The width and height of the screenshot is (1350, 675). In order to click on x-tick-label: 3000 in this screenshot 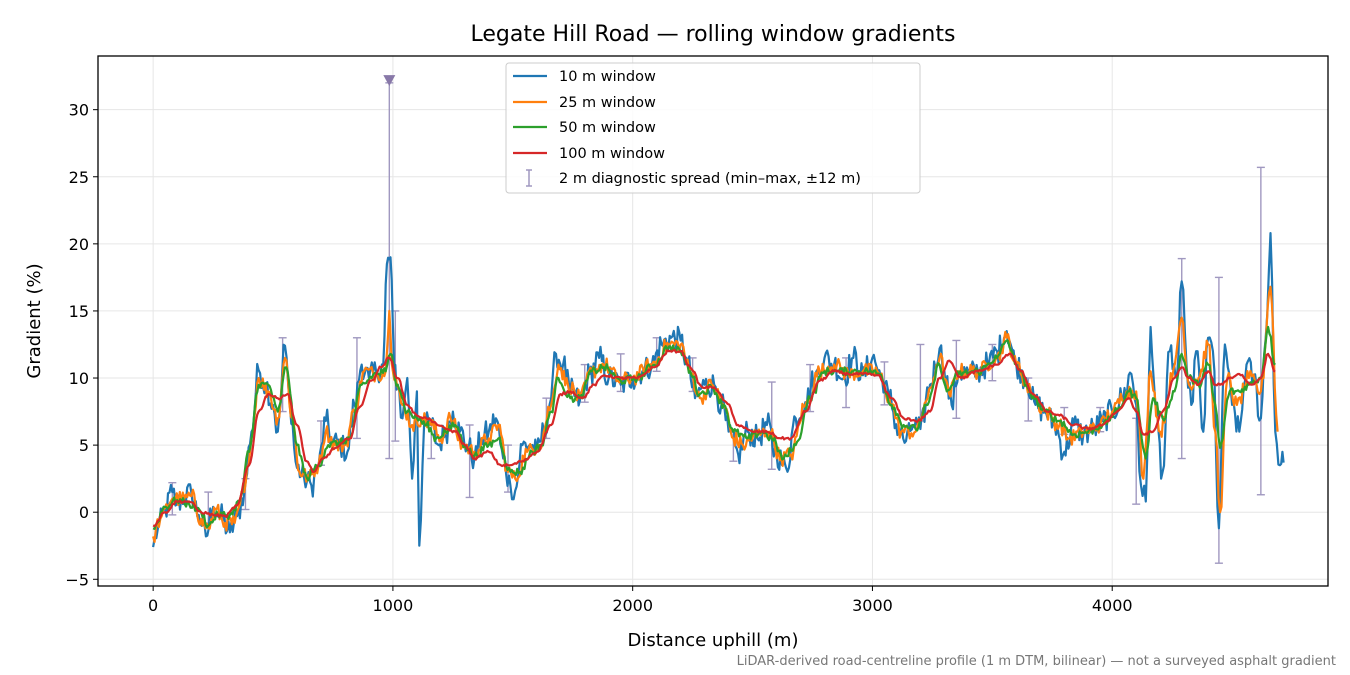, I will do `click(872, 605)`.